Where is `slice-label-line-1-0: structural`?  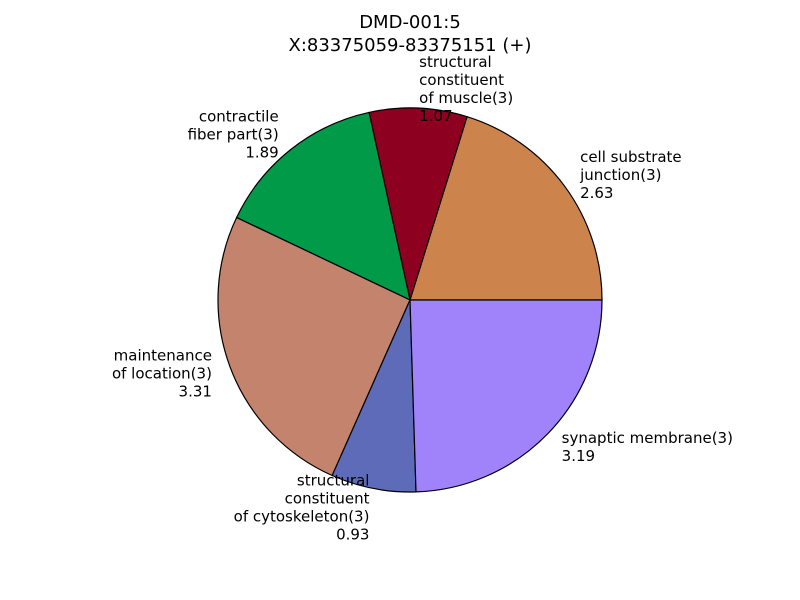
slice-label-line-1-0: structural is located at coordinates (455, 62).